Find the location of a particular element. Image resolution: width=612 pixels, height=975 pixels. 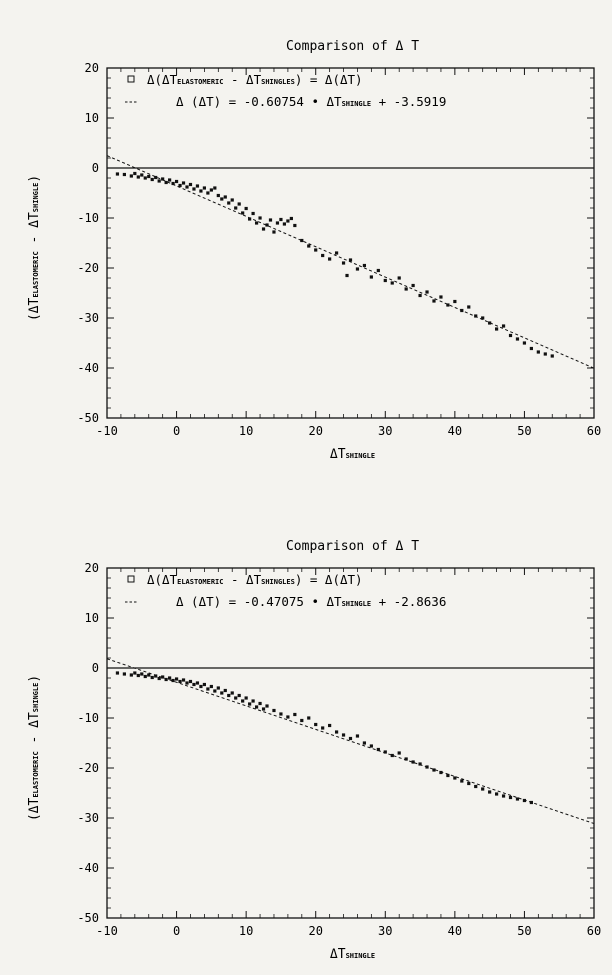

x-axis-label: ΔTSHINGLE is located at coordinates (352, 454).